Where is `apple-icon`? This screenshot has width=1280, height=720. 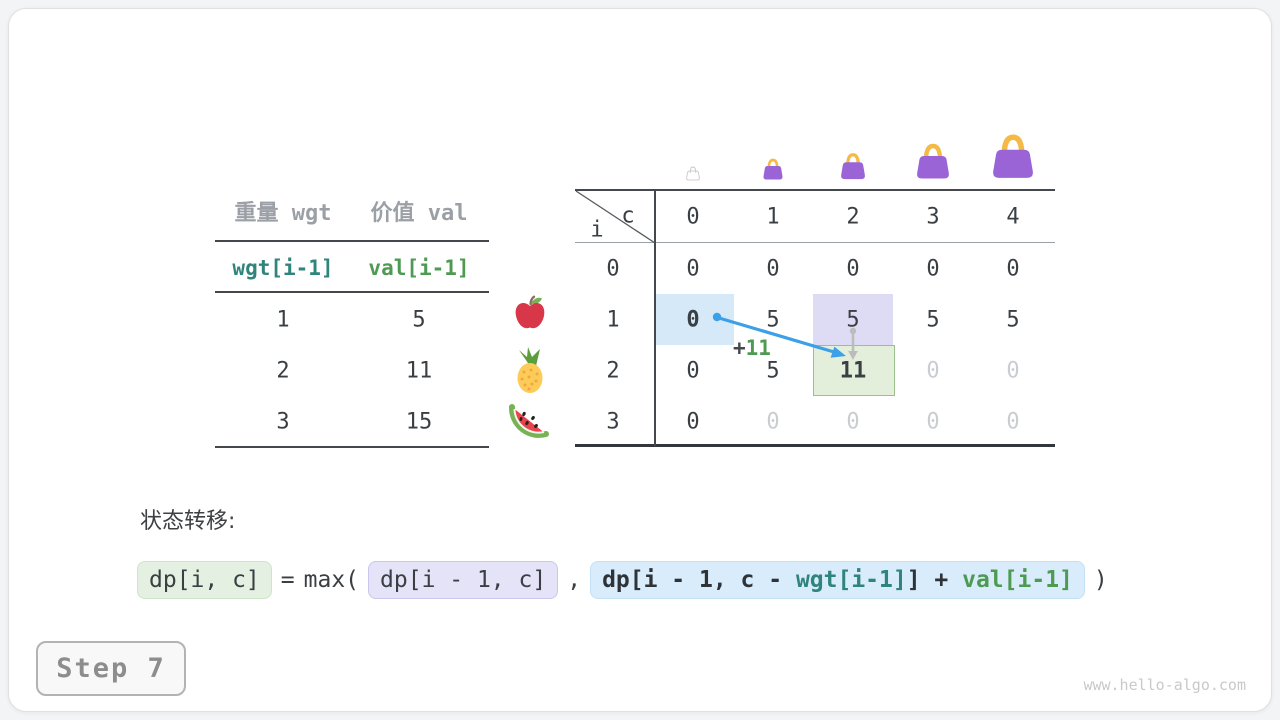
apple-icon is located at coordinates (530, 313).